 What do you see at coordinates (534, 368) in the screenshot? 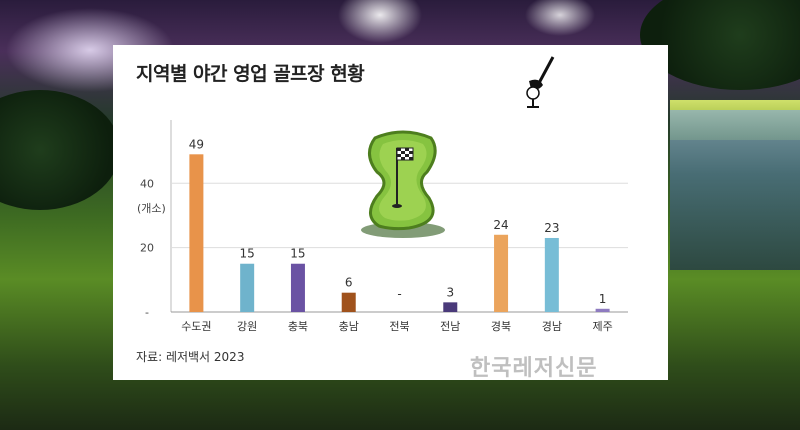
I see `brand-watermark: 한국레저신문` at bounding box center [534, 368].